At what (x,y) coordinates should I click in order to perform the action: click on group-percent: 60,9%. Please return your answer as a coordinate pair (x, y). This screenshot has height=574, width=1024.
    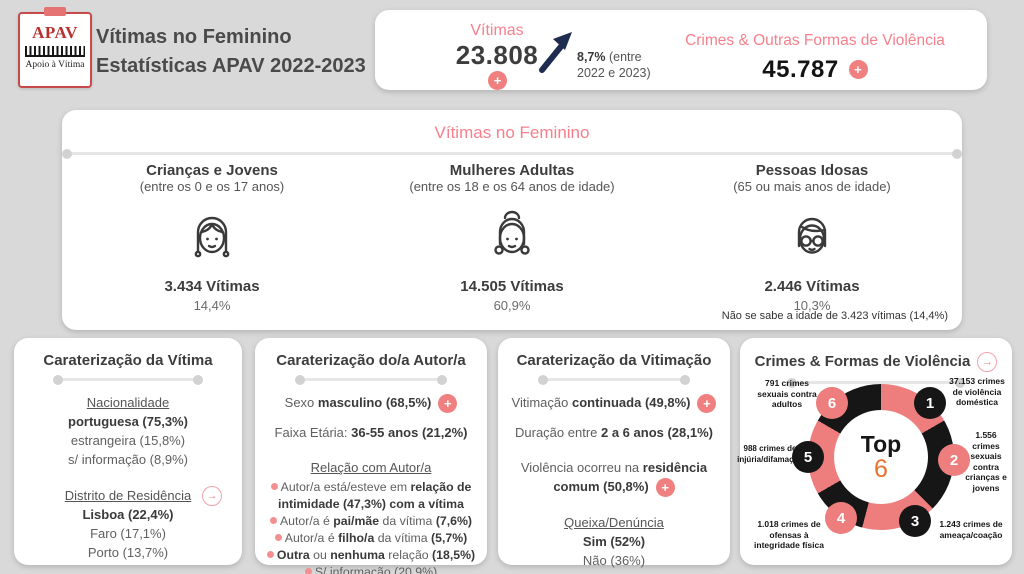
    Looking at the image, I should click on (512, 305).